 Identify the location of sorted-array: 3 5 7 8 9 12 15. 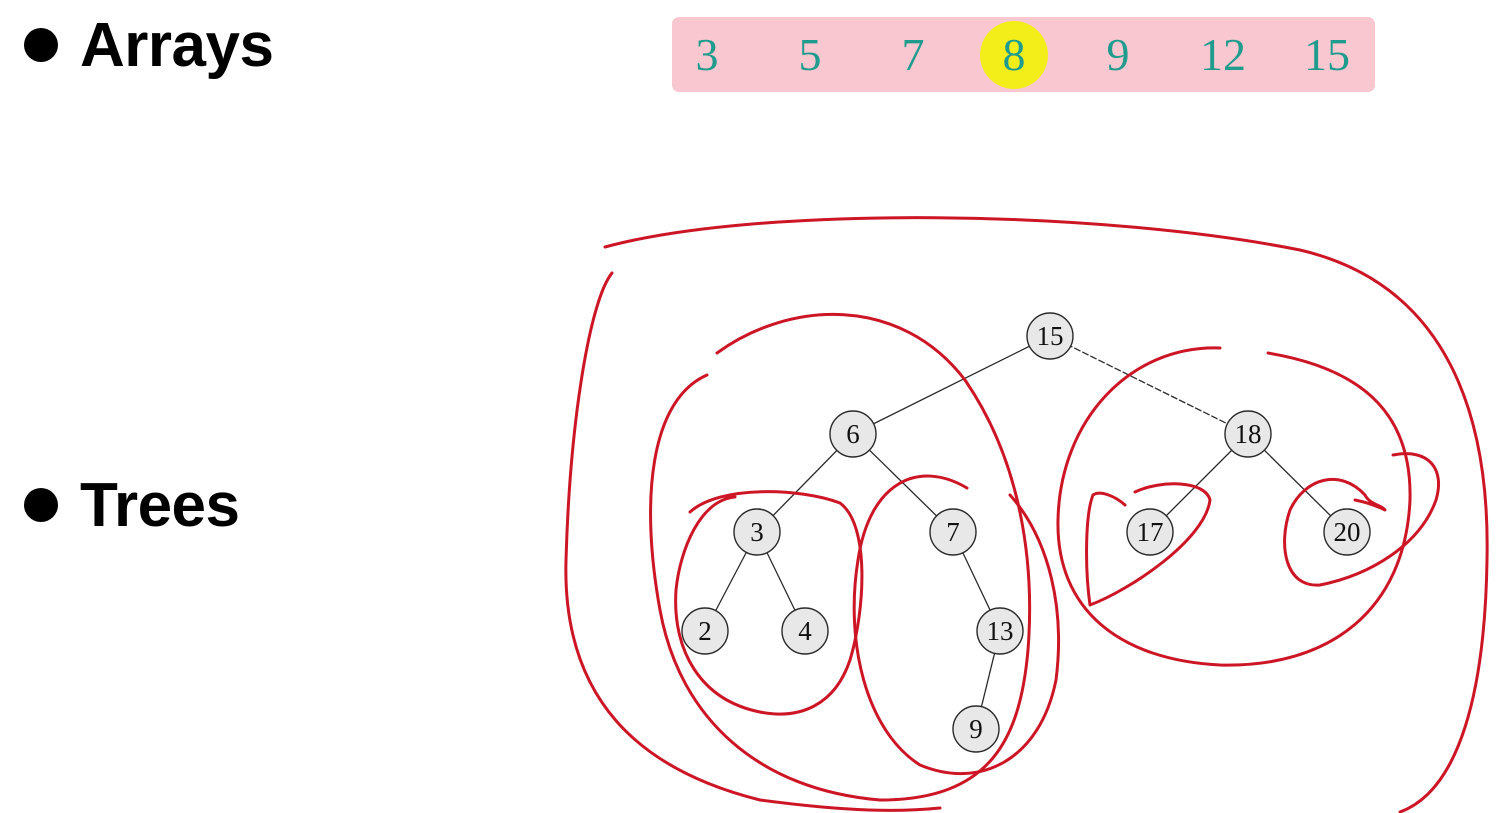
(1023, 54).